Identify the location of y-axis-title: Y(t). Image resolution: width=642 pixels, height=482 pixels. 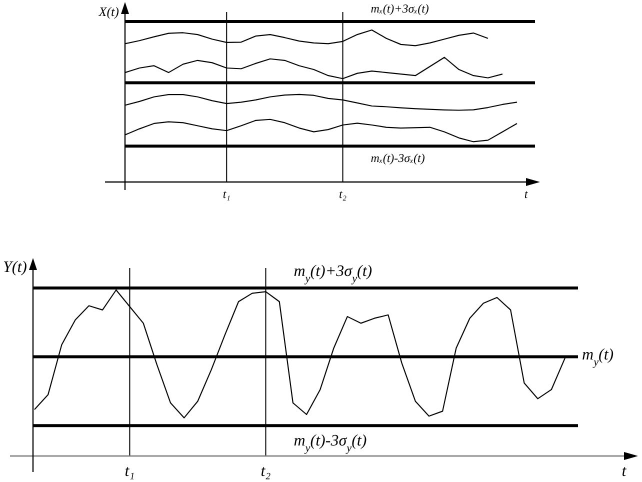
(15, 267).